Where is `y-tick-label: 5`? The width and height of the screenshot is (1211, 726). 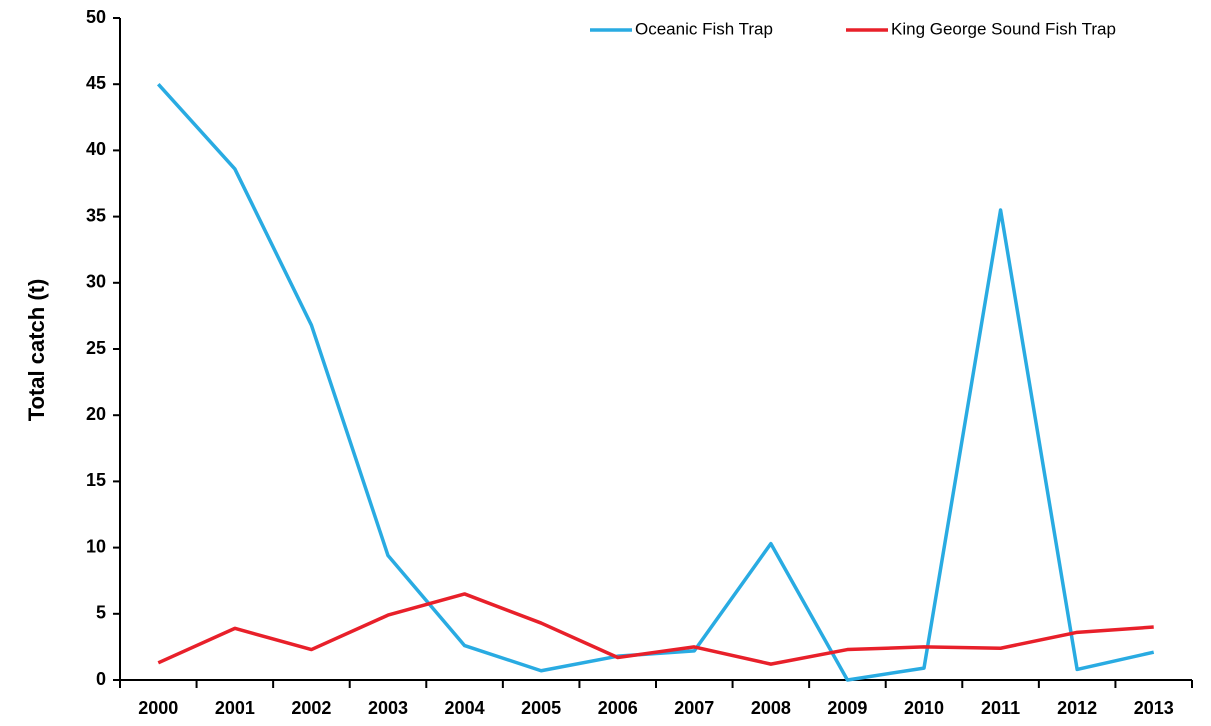
y-tick-label: 5 is located at coordinates (101, 613).